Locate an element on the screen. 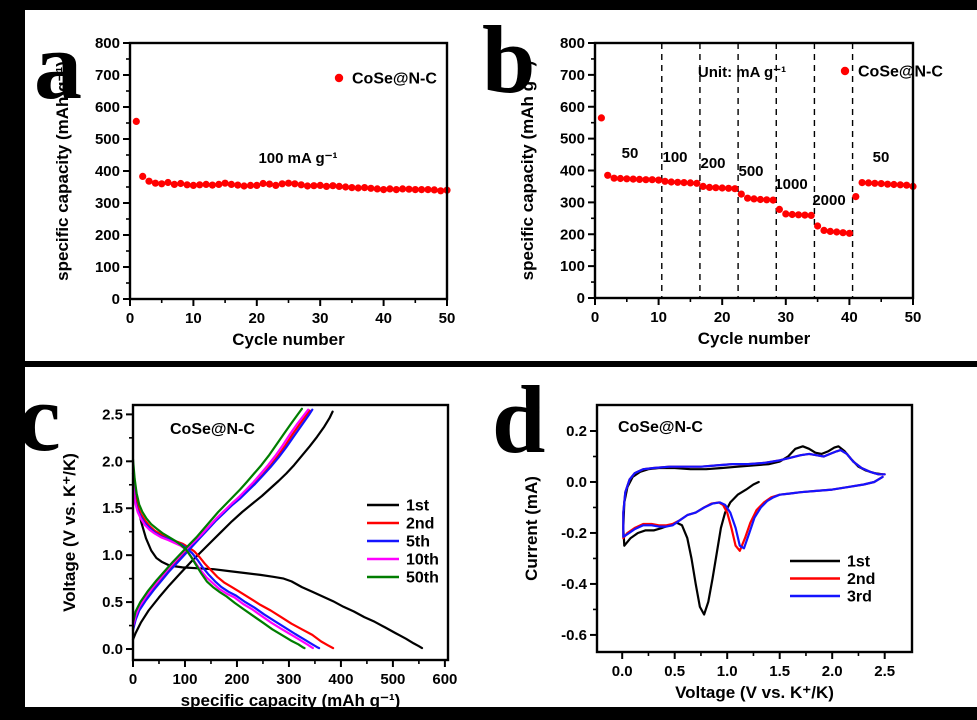  x-axis-title: specific capacity (mAh g⁻¹) is located at coordinates (291, 700).